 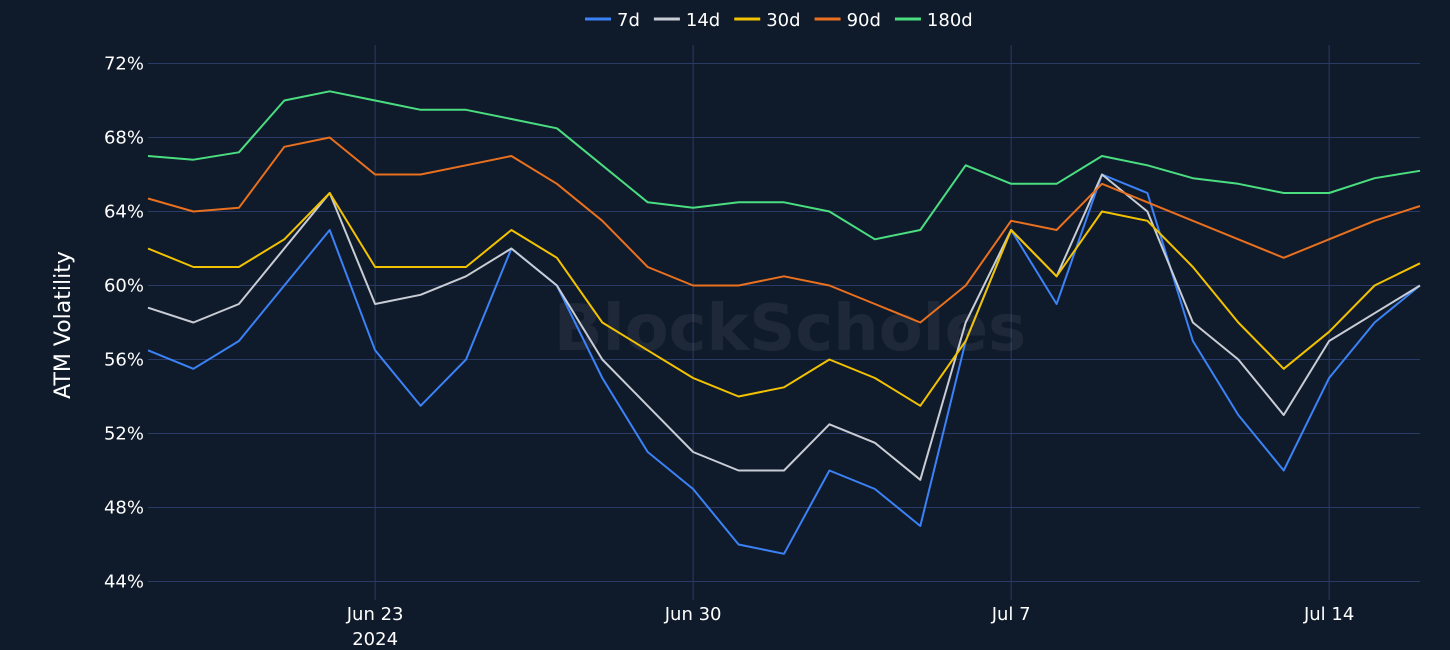 What do you see at coordinates (790, 329) in the screenshot?
I see `watermark: BlockScholes` at bounding box center [790, 329].